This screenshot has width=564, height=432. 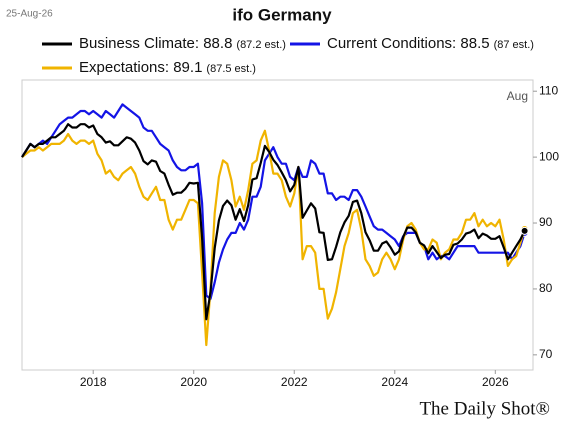 What do you see at coordinates (282, 14) in the screenshot?
I see `chart-title: ifo Germany` at bounding box center [282, 14].